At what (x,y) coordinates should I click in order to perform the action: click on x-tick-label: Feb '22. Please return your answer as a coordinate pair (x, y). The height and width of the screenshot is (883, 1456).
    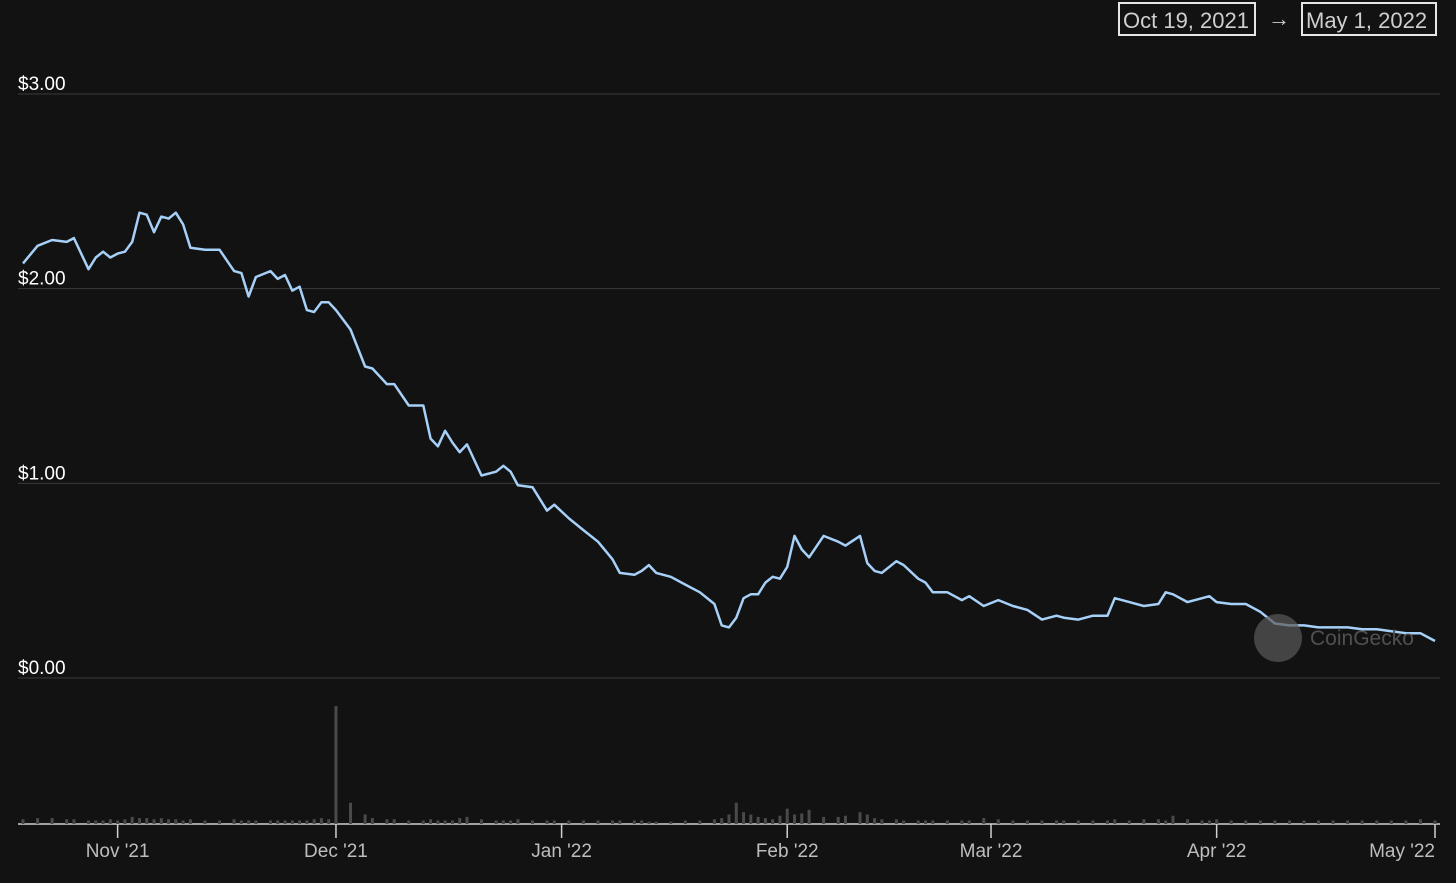
    Looking at the image, I should click on (787, 851).